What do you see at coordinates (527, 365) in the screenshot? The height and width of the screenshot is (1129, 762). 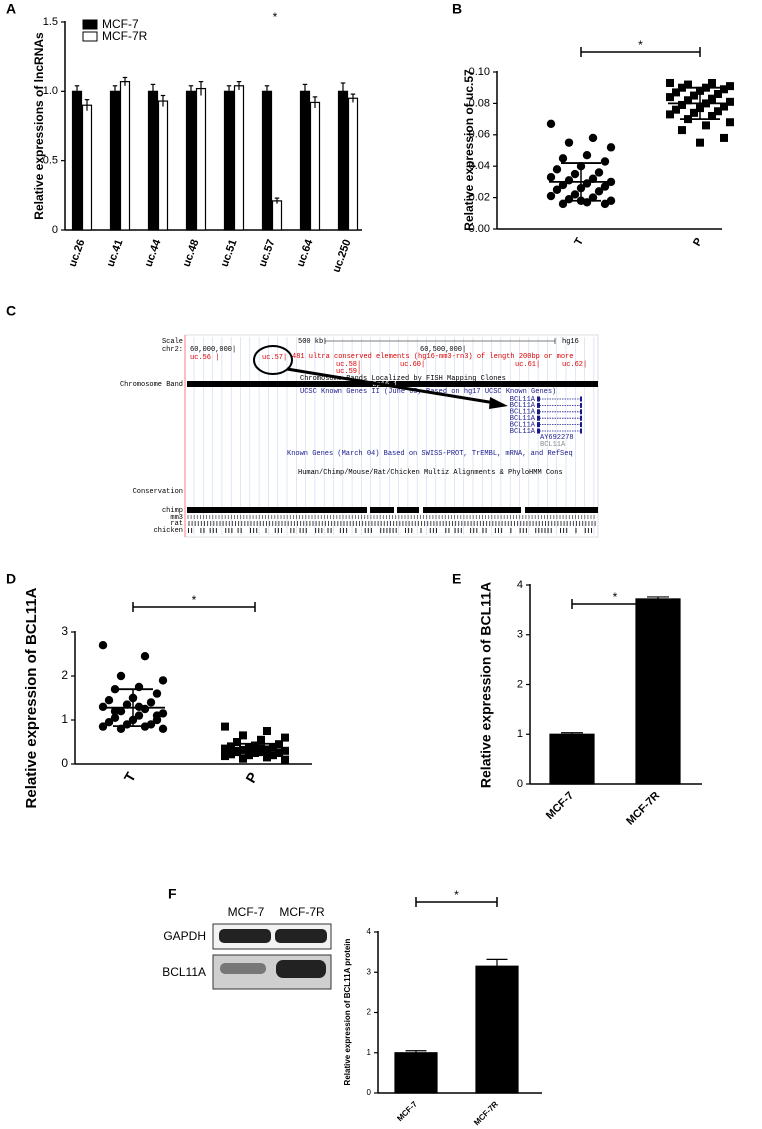 I see `uce-label: uc.61|` at bounding box center [527, 365].